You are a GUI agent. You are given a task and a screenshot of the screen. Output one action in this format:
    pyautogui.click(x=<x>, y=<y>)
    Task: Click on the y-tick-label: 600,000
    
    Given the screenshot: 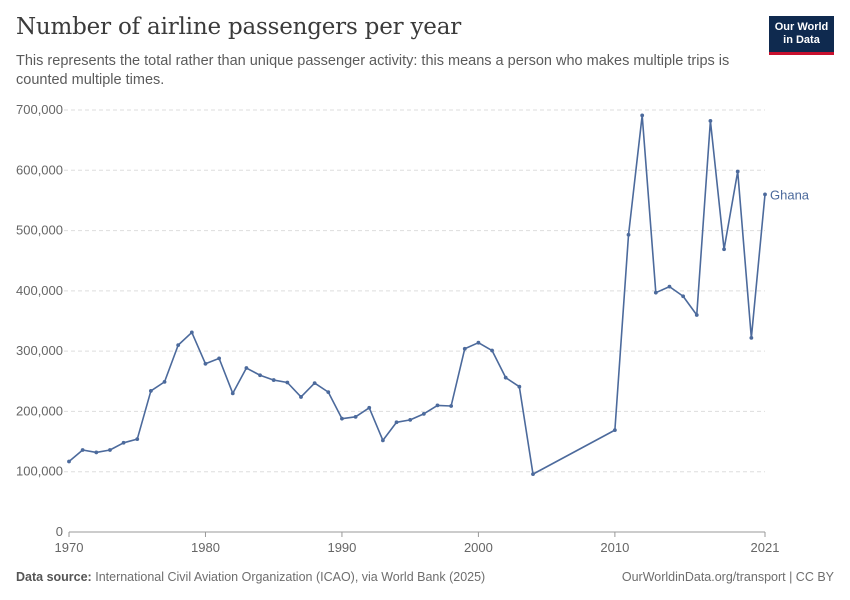 What is the action you would take?
    pyautogui.click(x=39, y=169)
    